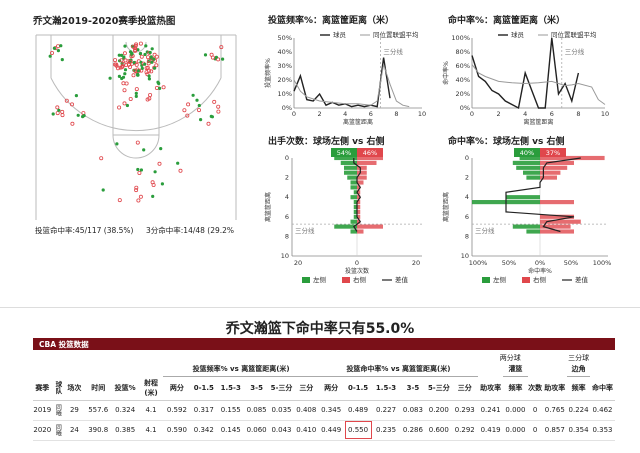 The height and width of the screenshot is (453, 640). What do you see at coordinates (287, 236) in the screenshot?
I see `y-tick-label: 8` at bounding box center [287, 236].